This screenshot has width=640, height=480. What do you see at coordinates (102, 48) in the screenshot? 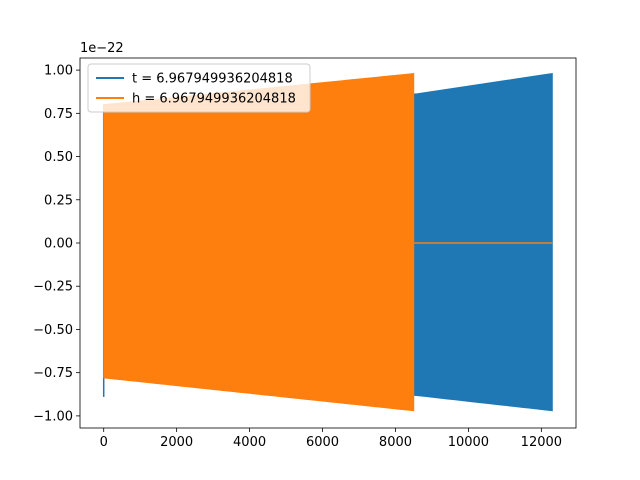
I see `y-offset-label: 1e−22` at bounding box center [102, 48].